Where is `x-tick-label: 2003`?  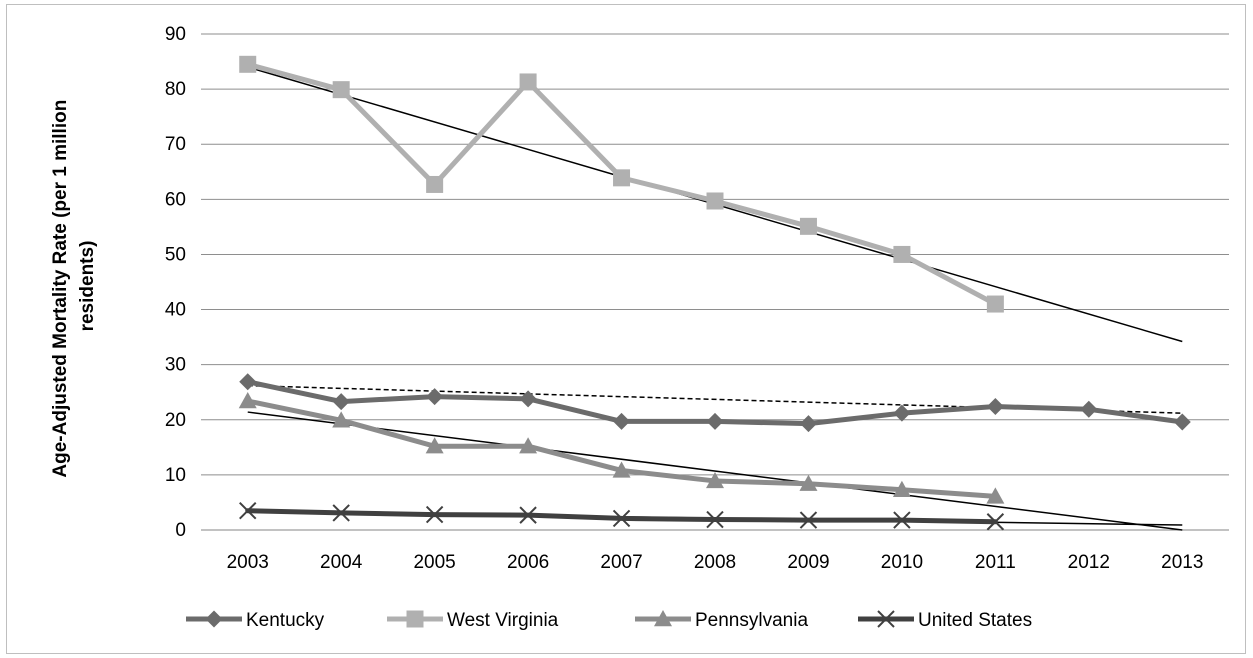 x-tick-label: 2003 is located at coordinates (248, 562).